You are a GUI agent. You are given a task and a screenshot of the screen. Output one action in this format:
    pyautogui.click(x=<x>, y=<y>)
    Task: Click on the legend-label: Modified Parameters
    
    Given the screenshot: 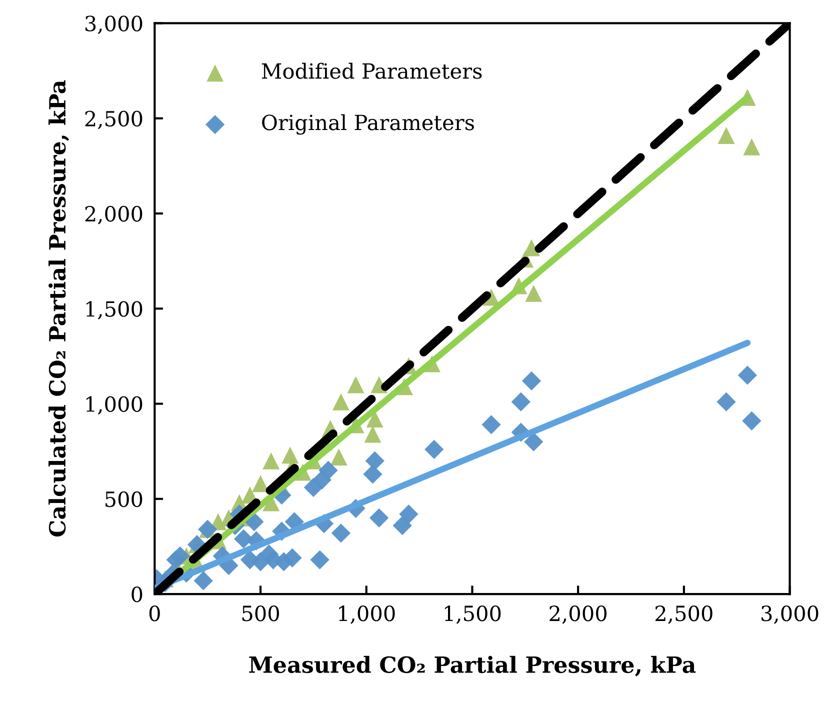 What is the action you would take?
    pyautogui.click(x=372, y=70)
    